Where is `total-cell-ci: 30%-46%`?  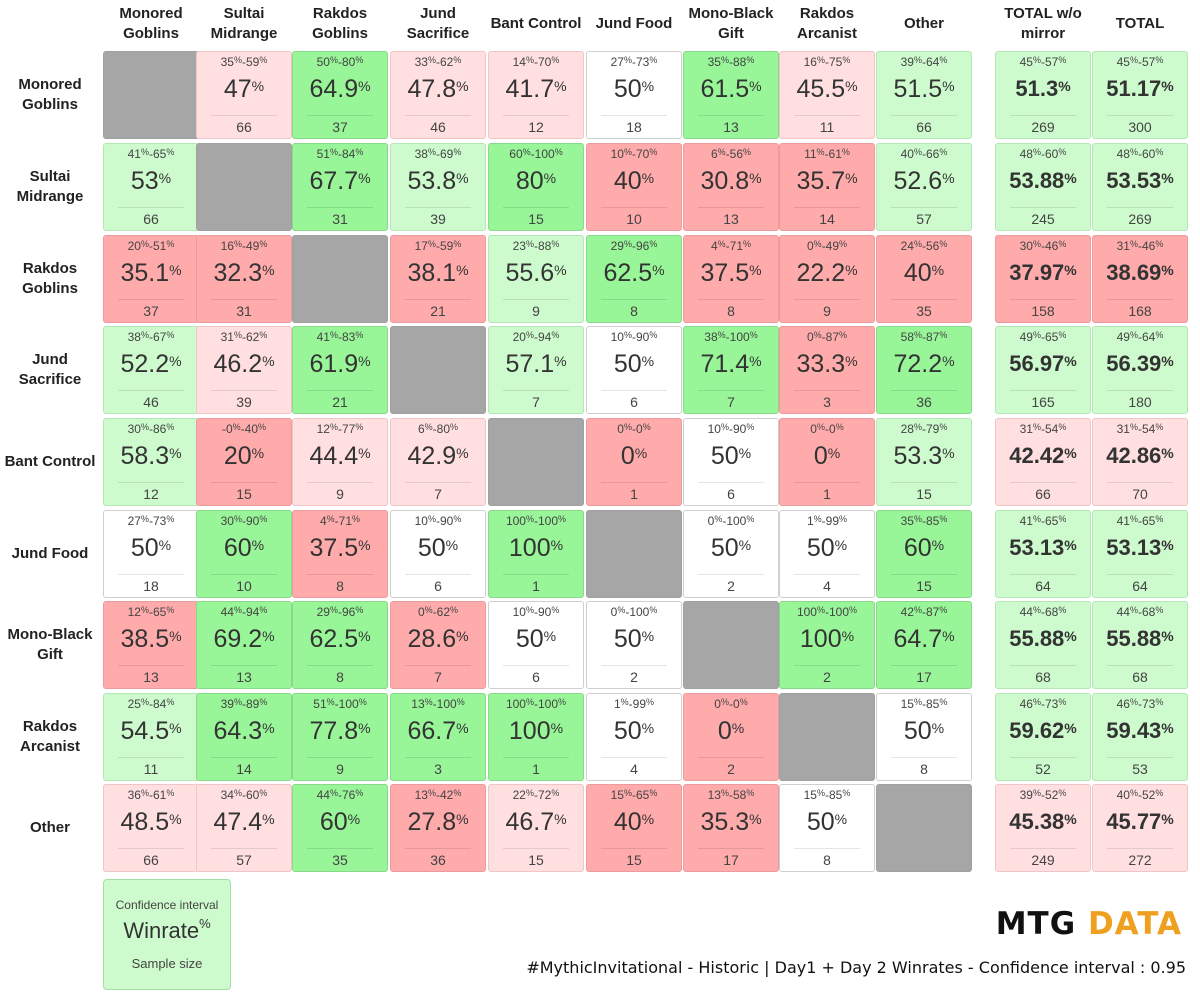
total-cell-ci: 30%-46% is located at coordinates (1043, 246).